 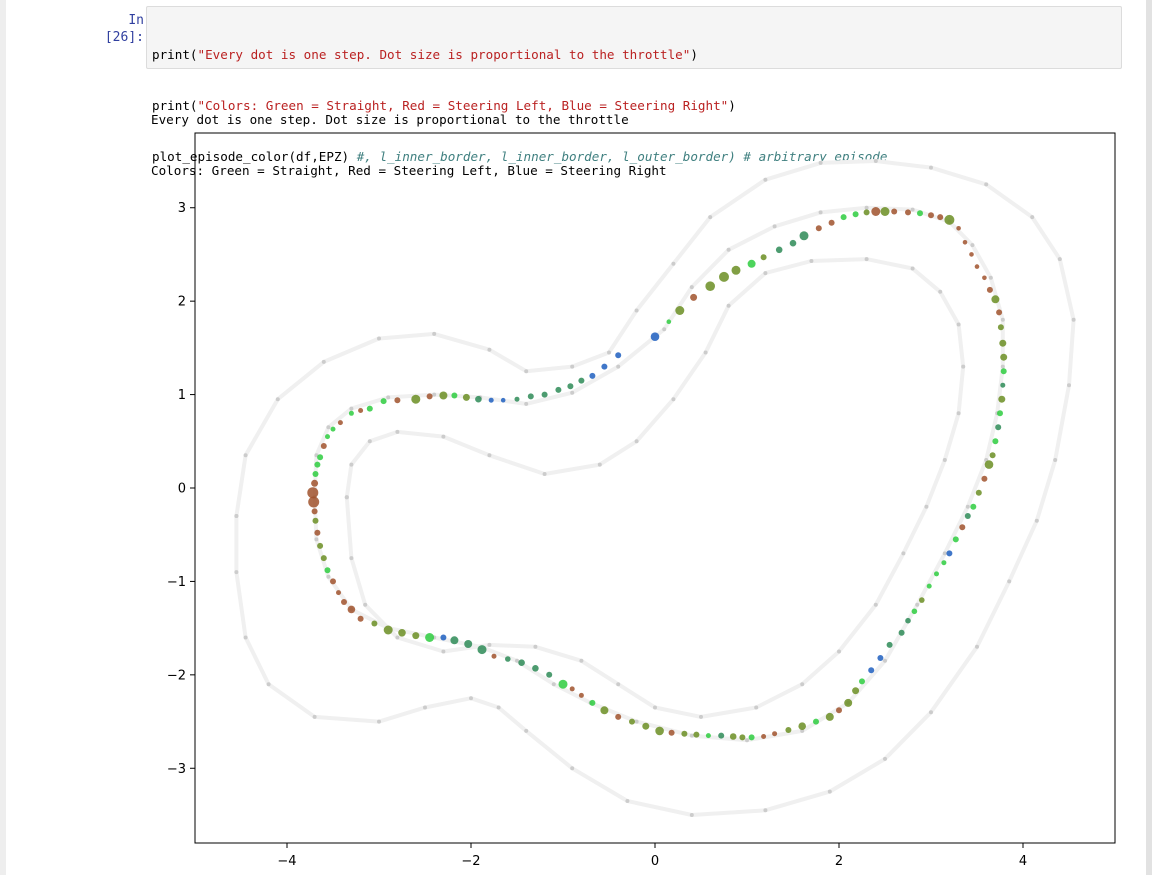 What do you see at coordinates (694, 54) in the screenshot?
I see `code-token-close: )` at bounding box center [694, 54].